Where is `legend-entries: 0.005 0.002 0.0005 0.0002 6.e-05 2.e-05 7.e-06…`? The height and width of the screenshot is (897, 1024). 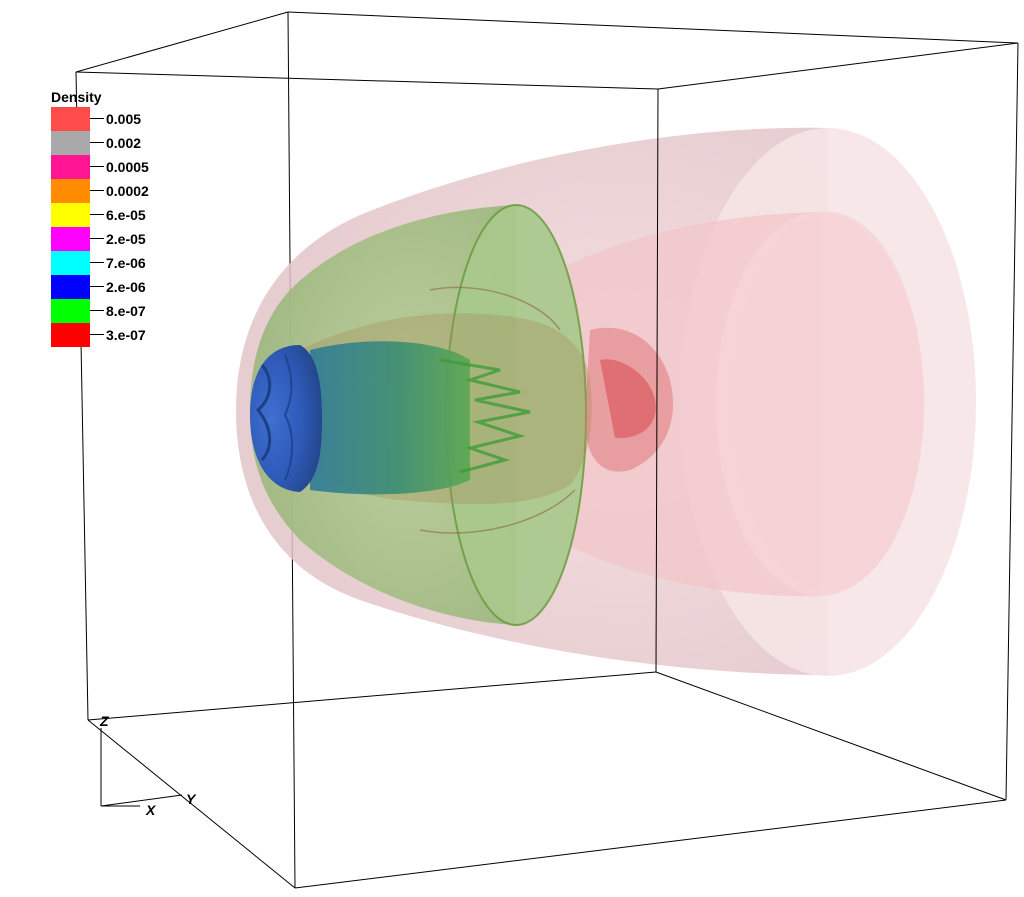
legend-entries: 0.005 0.002 0.0005 0.0002 6.e-05 2.e-05 7.e-06… is located at coordinates (120, 227).